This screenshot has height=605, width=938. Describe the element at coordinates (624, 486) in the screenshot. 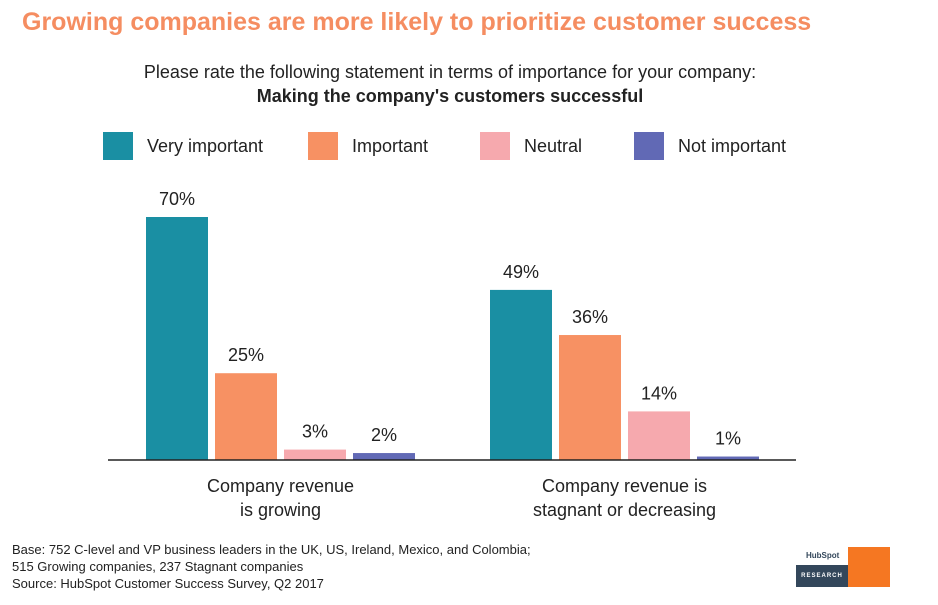

I see `category-label: Company revenue is` at that location.